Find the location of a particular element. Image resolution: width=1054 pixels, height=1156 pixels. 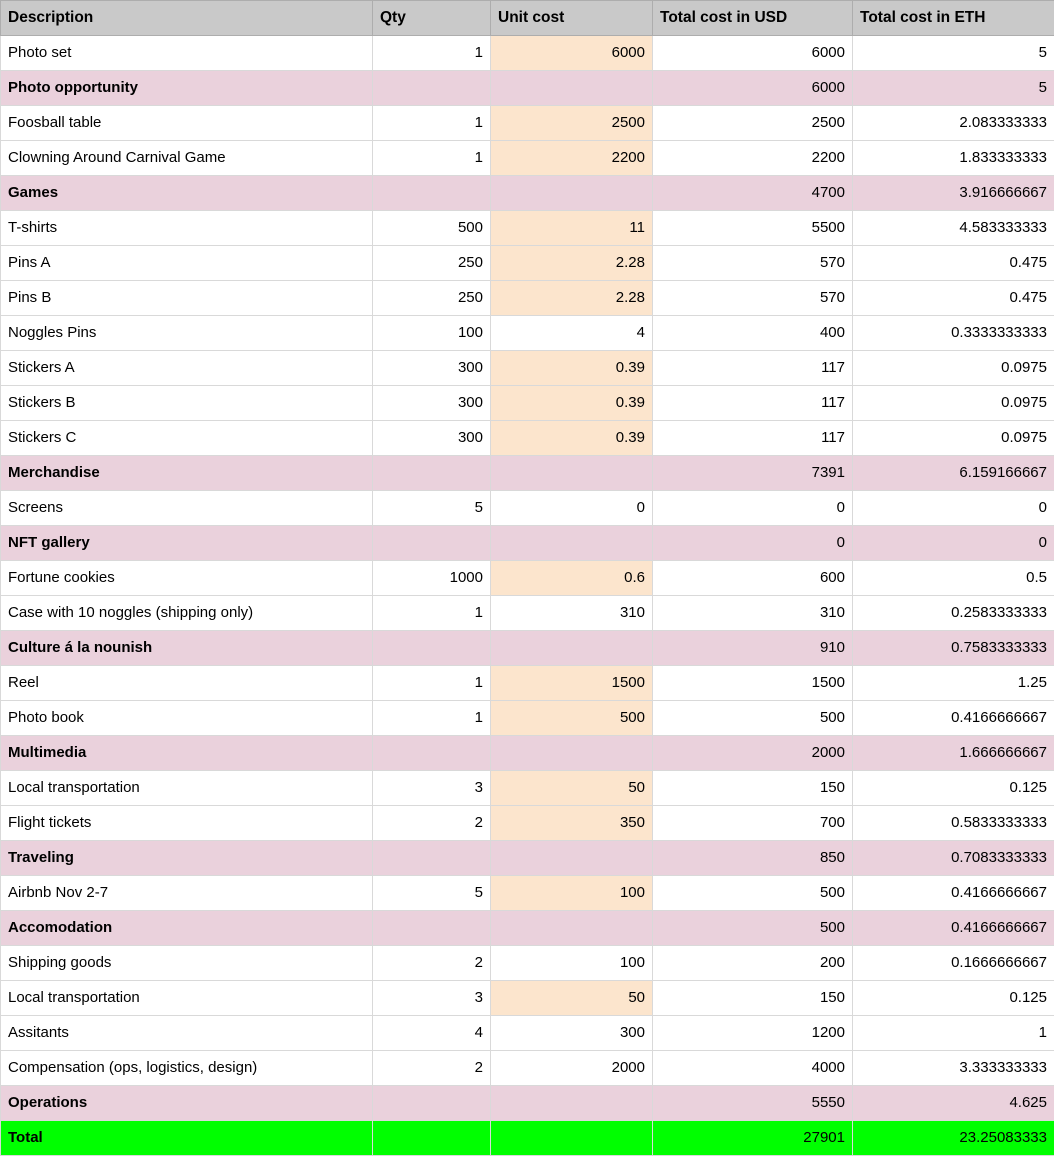

cell-unit-cost: 1500 is located at coordinates (572, 683).